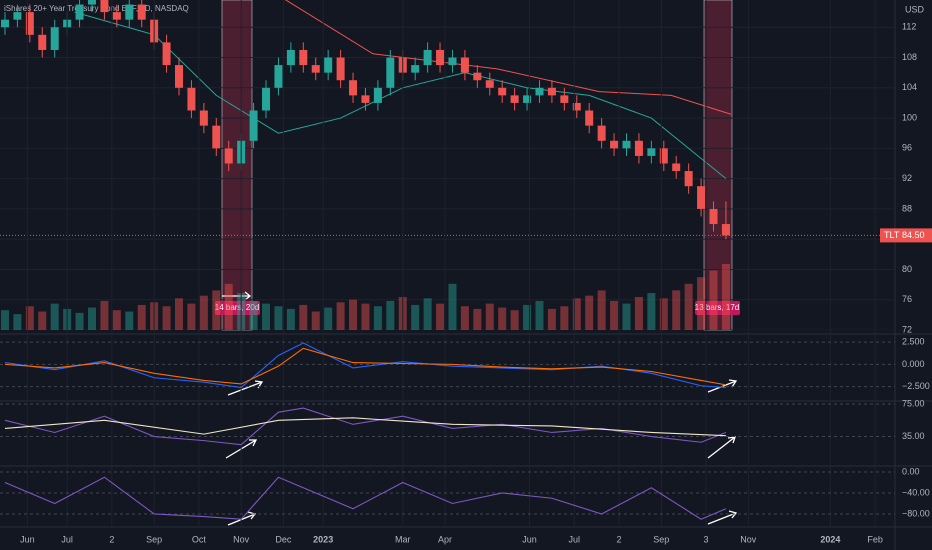 Image resolution: width=932 pixels, height=550 pixels. I want to click on x-tick-label: Mar, so click(403, 539).